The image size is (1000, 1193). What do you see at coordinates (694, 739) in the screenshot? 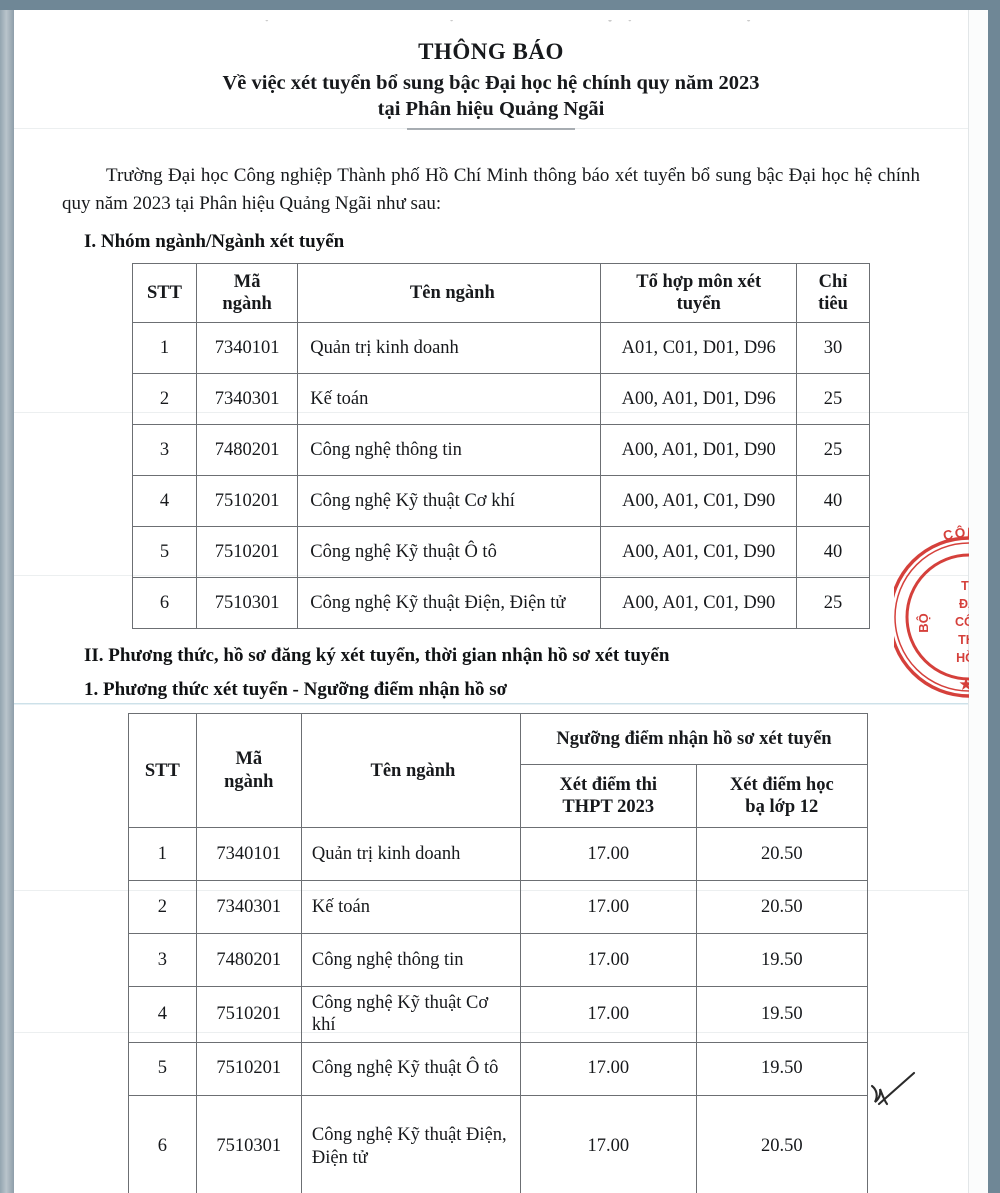
I see `col-header-nguong-diem-group: Ngưỡng điểm nhận hồ sơ xét tuyển` at bounding box center [694, 739].